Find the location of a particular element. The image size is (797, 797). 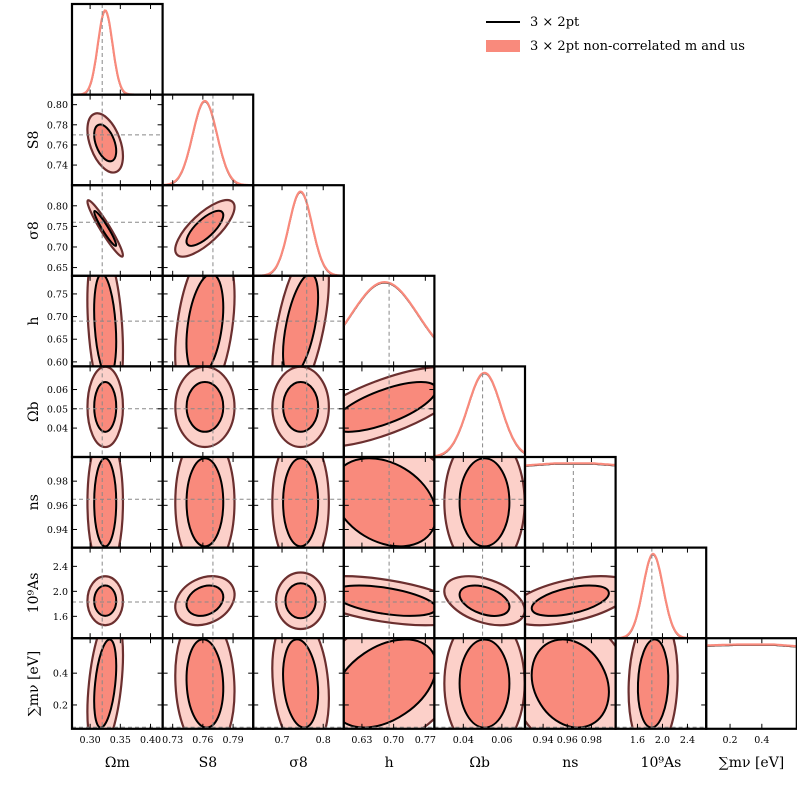

marginal-line-Om is located at coordinates (117, 52).